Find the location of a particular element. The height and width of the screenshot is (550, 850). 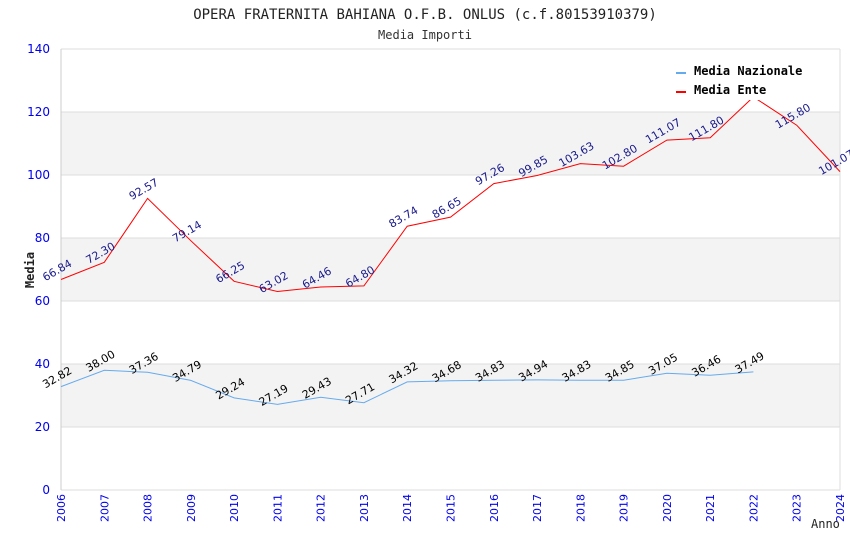

x-tick-label: 2024 is located at coordinates (840, 508).